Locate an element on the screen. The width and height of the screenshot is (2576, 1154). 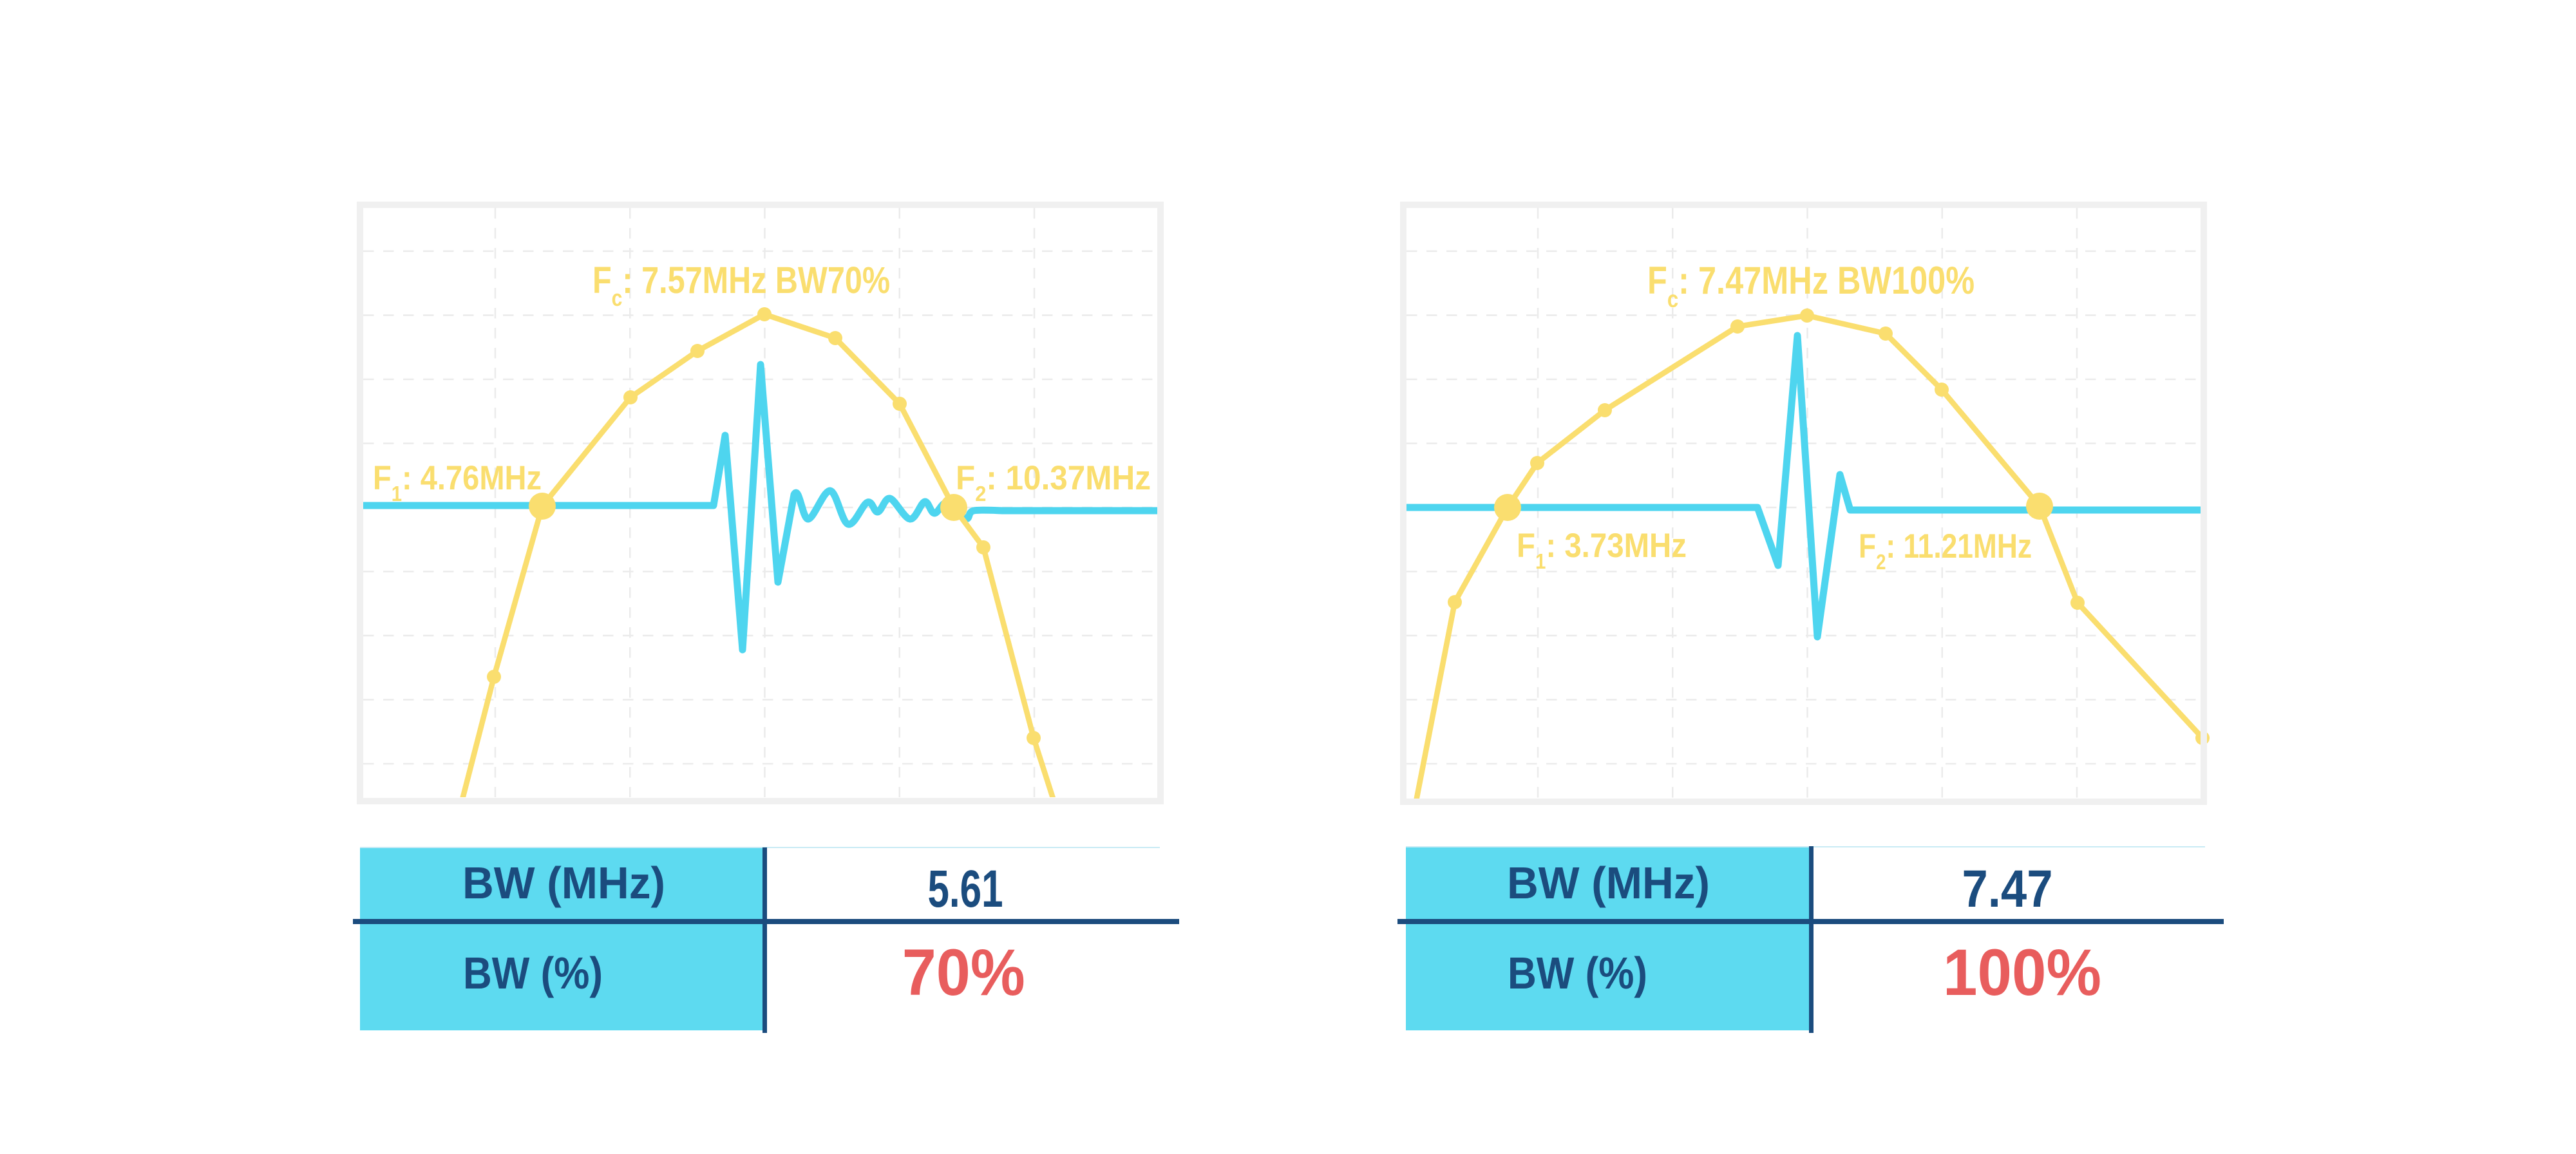
svg-text: F2: 11.21MHz is located at coordinates (1946, 550).